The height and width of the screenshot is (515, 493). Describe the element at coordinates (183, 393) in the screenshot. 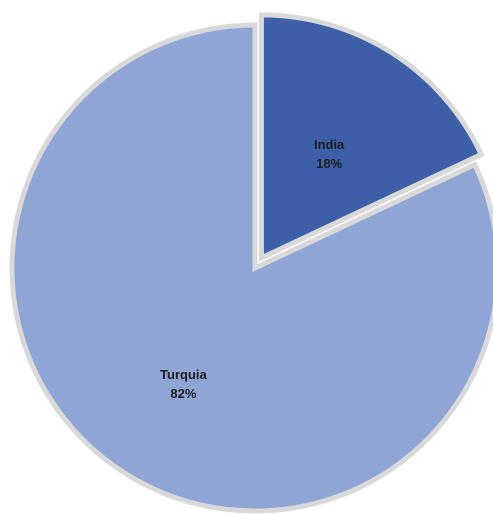

I see `slice-percent-turquia: 82%` at that location.